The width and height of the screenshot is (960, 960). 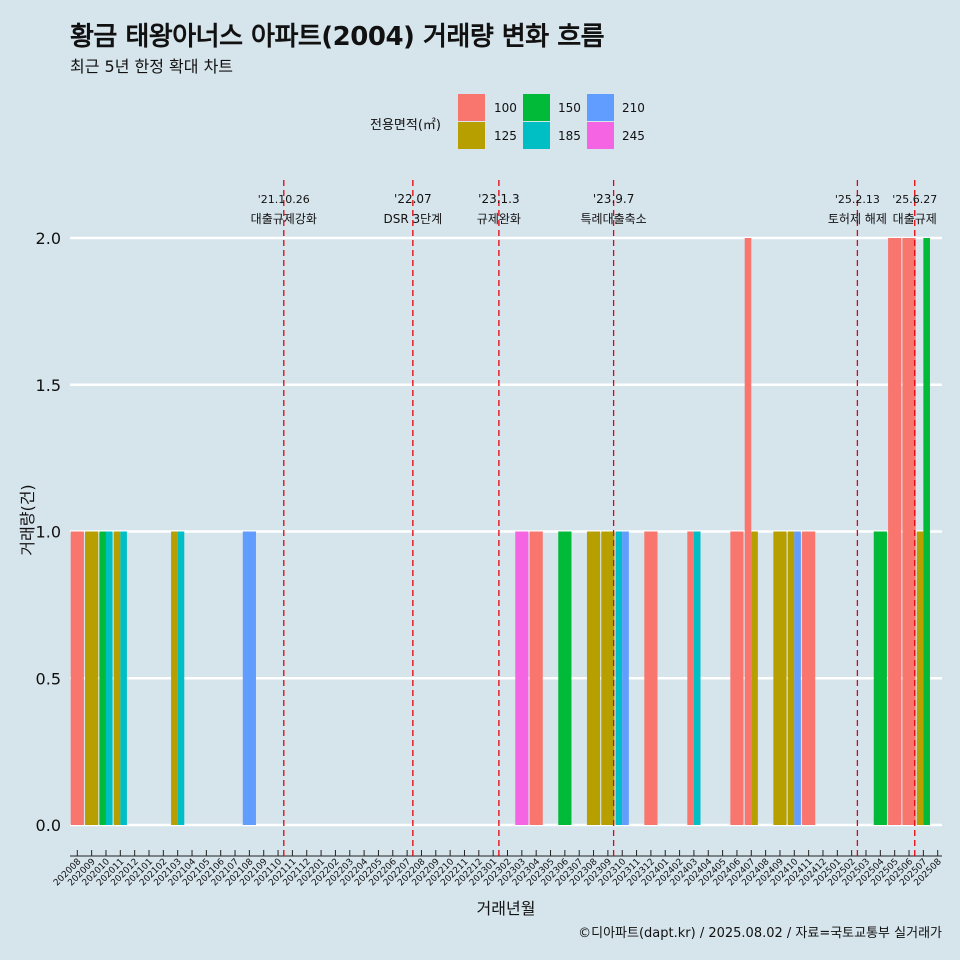 What do you see at coordinates (520, 122) in the screenshot?
I see `legend: 전용면적(㎡) 100 125 150 185 210 245` at bounding box center [520, 122].